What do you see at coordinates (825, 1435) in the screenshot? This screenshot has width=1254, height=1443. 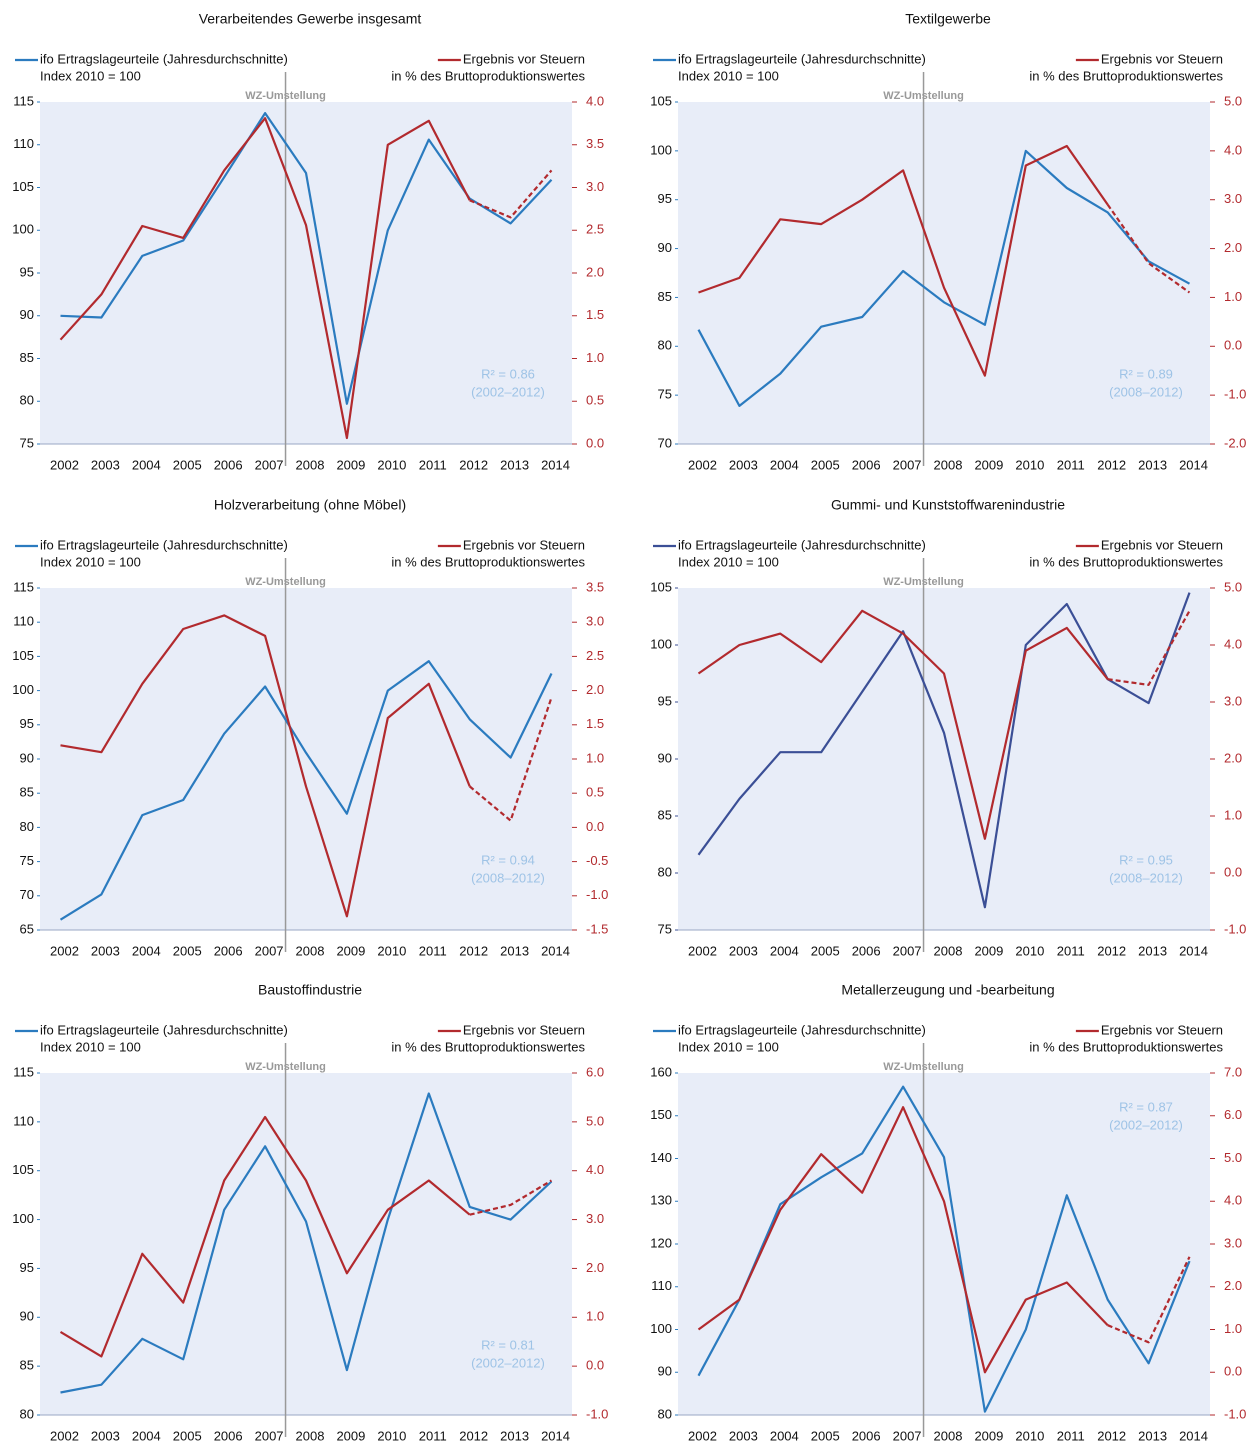 I see `x-tick-label: 2005` at bounding box center [825, 1435].